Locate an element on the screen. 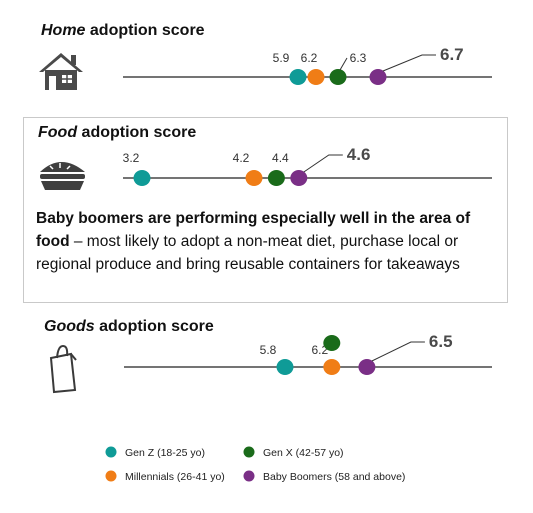 Image resolution: width=533 pixels, height=513 pixels. food-baby-boomers-value-label: 4.6 is located at coordinates (359, 154).